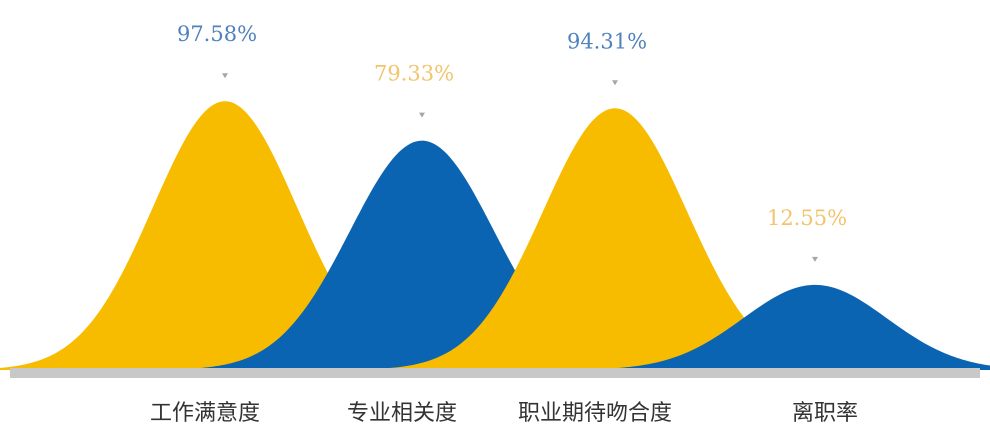 Image resolution: width=990 pixels, height=425 pixels. I want to click on value-label-3: 12.55%, so click(807, 218).